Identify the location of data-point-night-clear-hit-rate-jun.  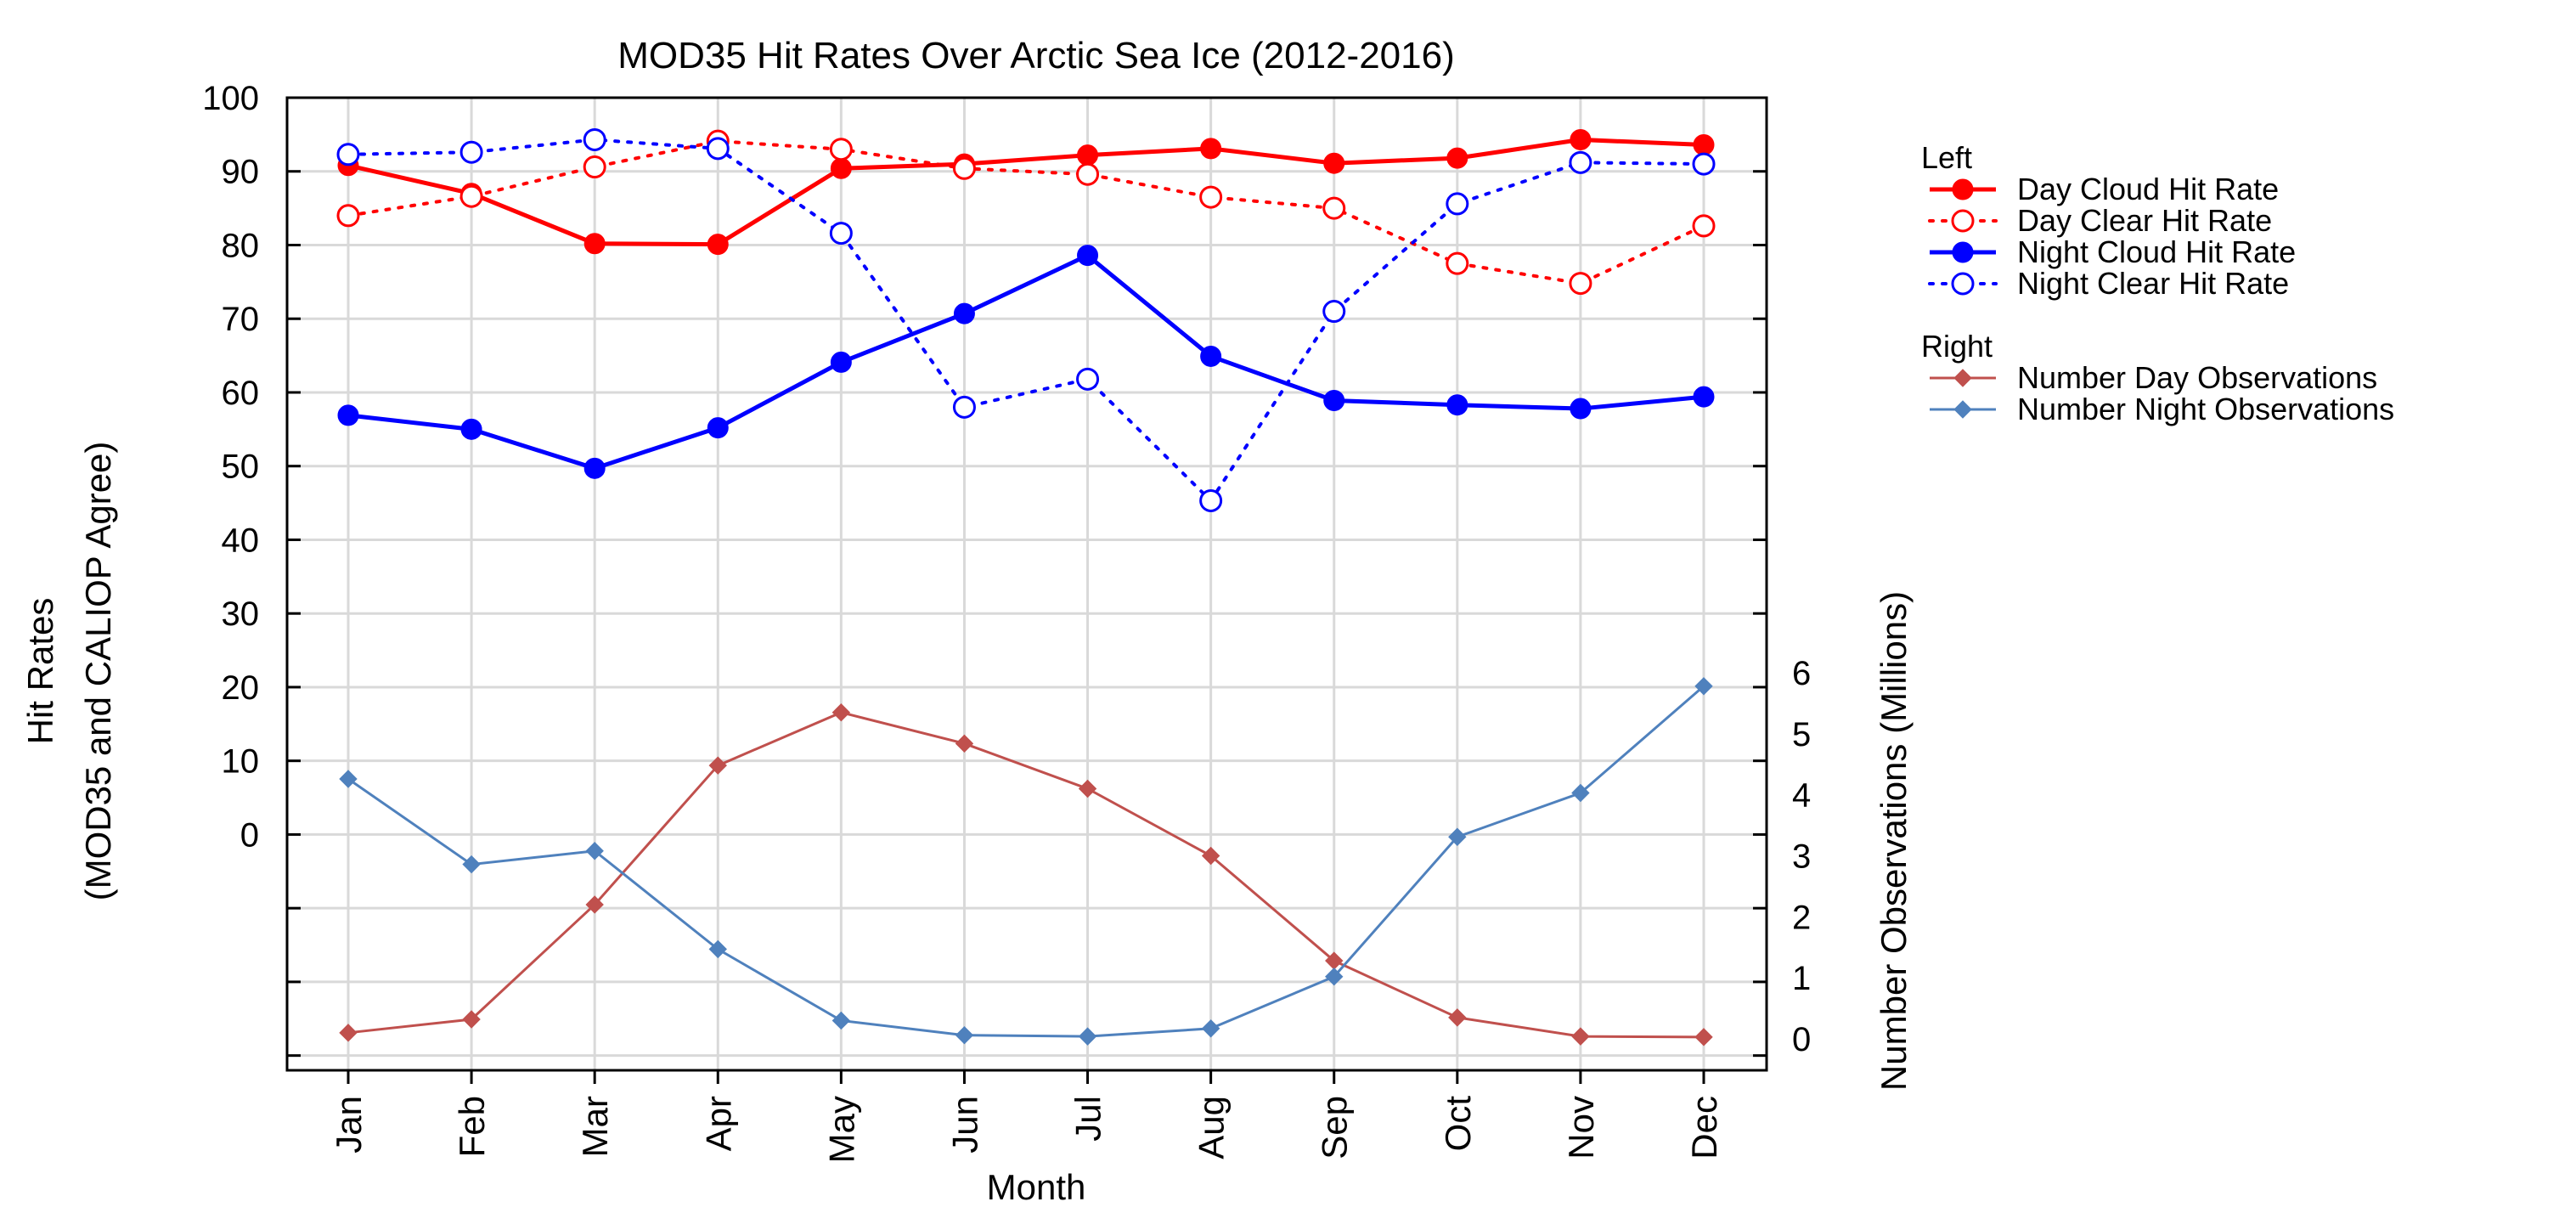
(964, 407).